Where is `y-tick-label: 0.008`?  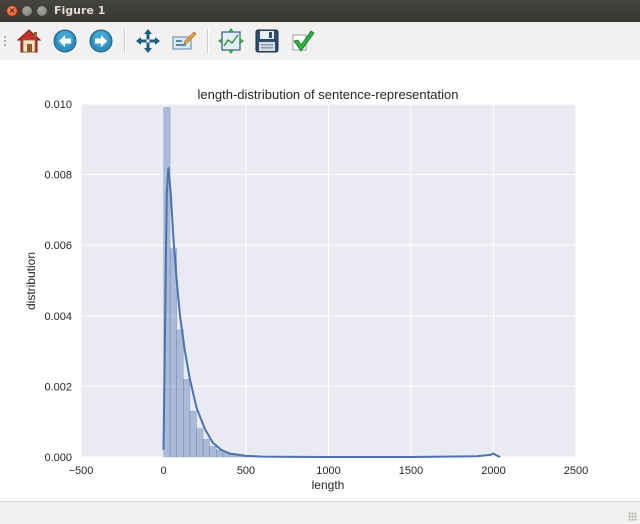
y-tick-label: 0.008 is located at coordinates (58, 176).